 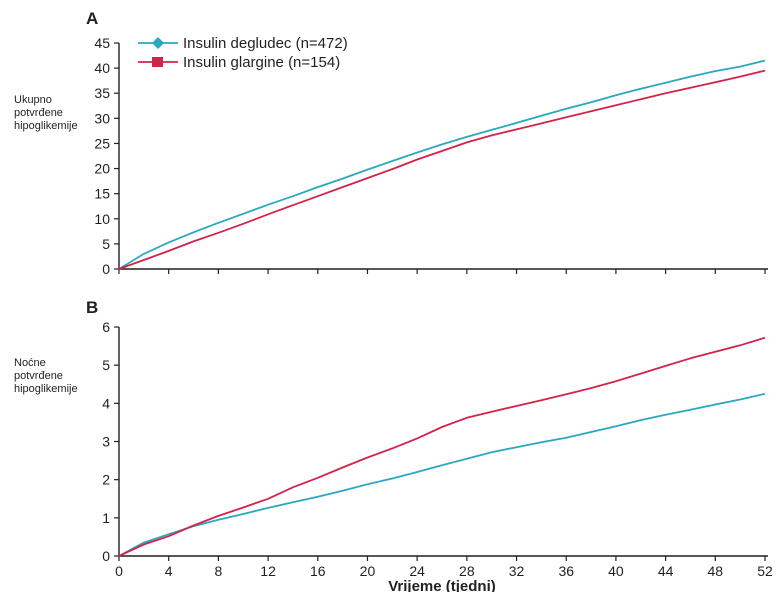 What do you see at coordinates (765, 571) in the screenshot?
I see `panel-b-x-tick-label: 52` at bounding box center [765, 571].